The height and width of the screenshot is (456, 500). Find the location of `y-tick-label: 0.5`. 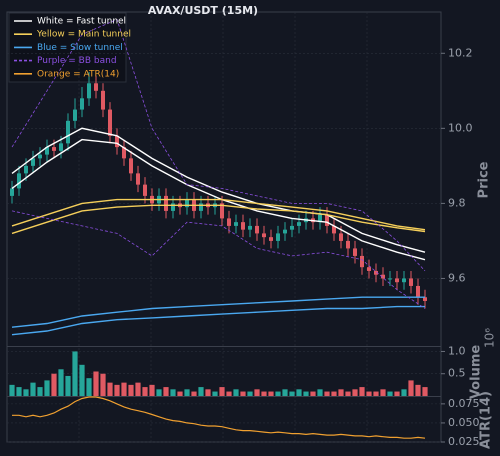

y-tick-label: 0.5 is located at coordinates (457, 373).